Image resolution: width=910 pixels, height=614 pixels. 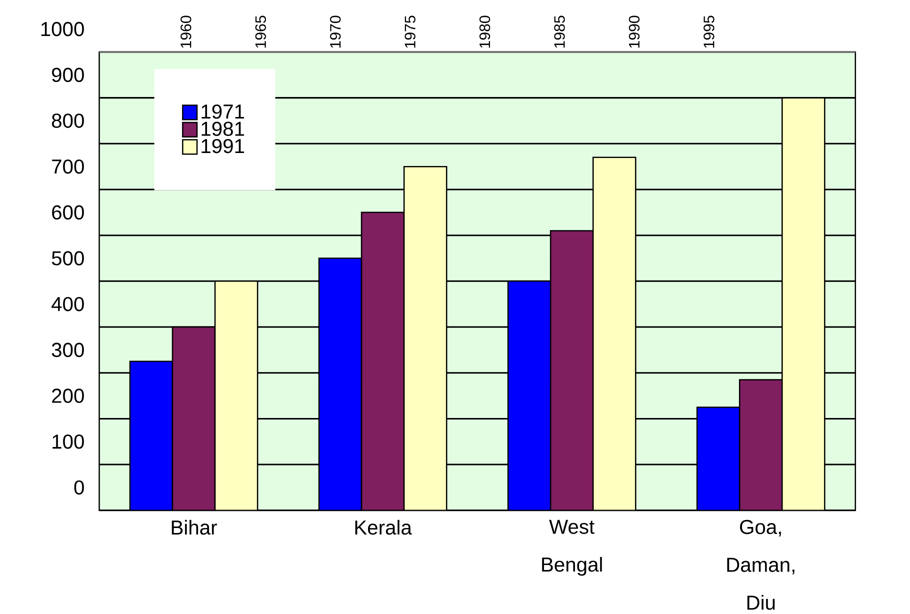 I want to click on y-tick-label: 400, so click(x=68, y=304).